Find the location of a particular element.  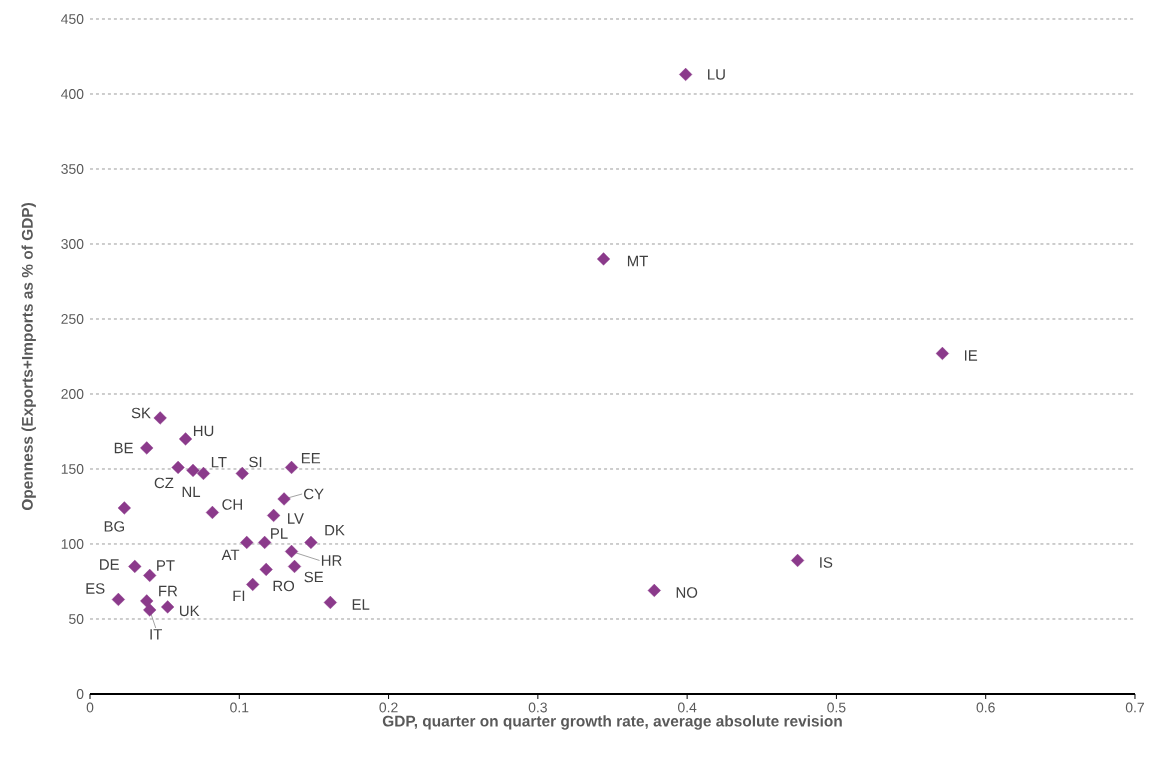

annotation: CH is located at coordinates (232, 504).